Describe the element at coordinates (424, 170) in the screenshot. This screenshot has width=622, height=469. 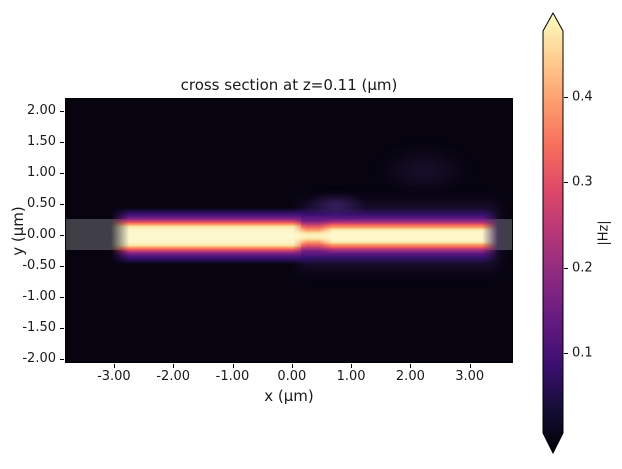
I see `scattered-light-glow-faint` at that location.